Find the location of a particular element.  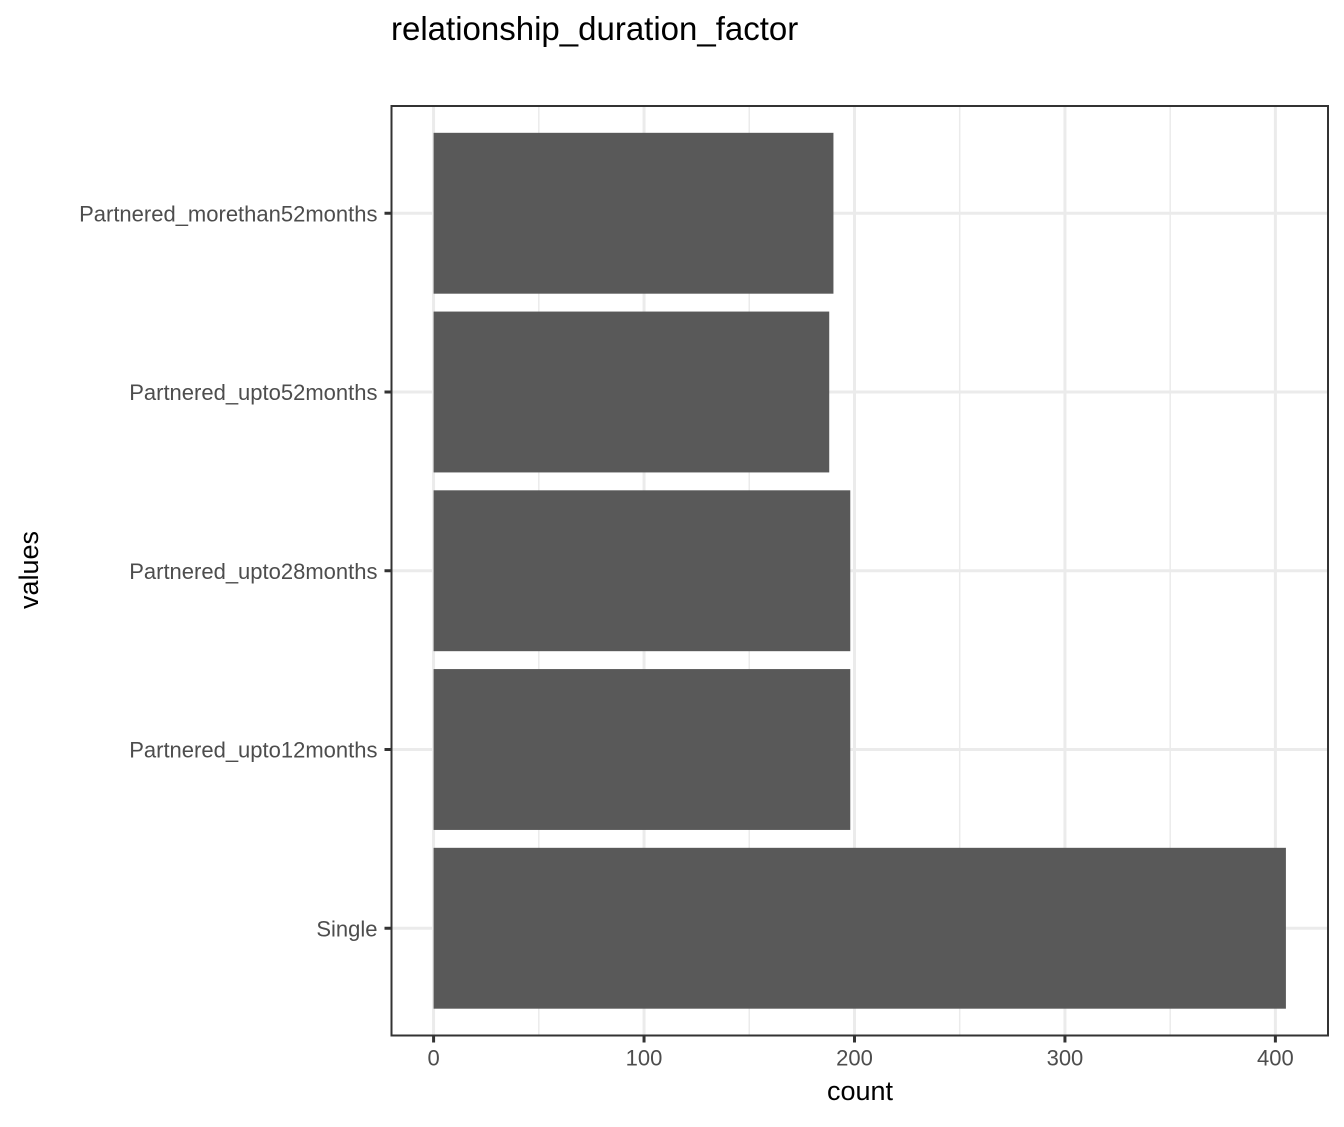

x-tick-label: 200 is located at coordinates (854, 1058).